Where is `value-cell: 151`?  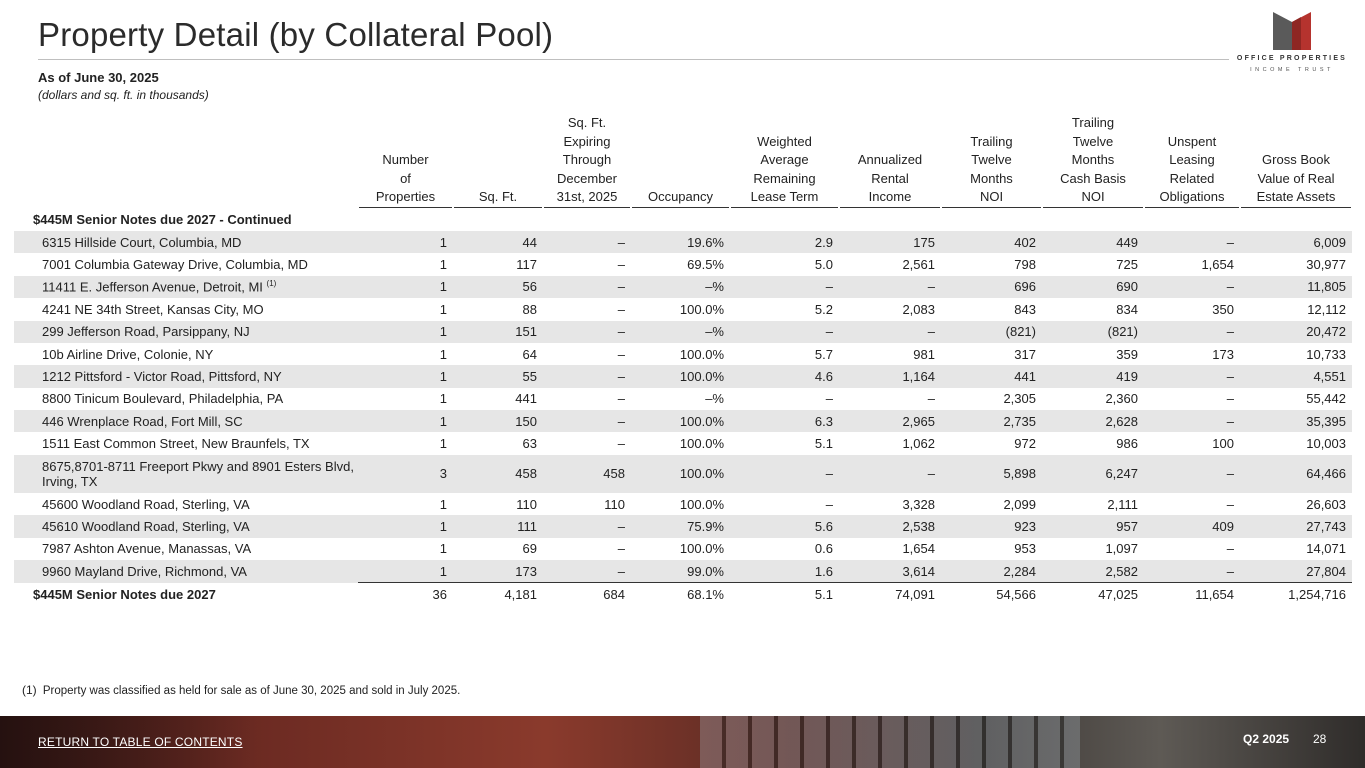
value-cell: 151 is located at coordinates (498, 331).